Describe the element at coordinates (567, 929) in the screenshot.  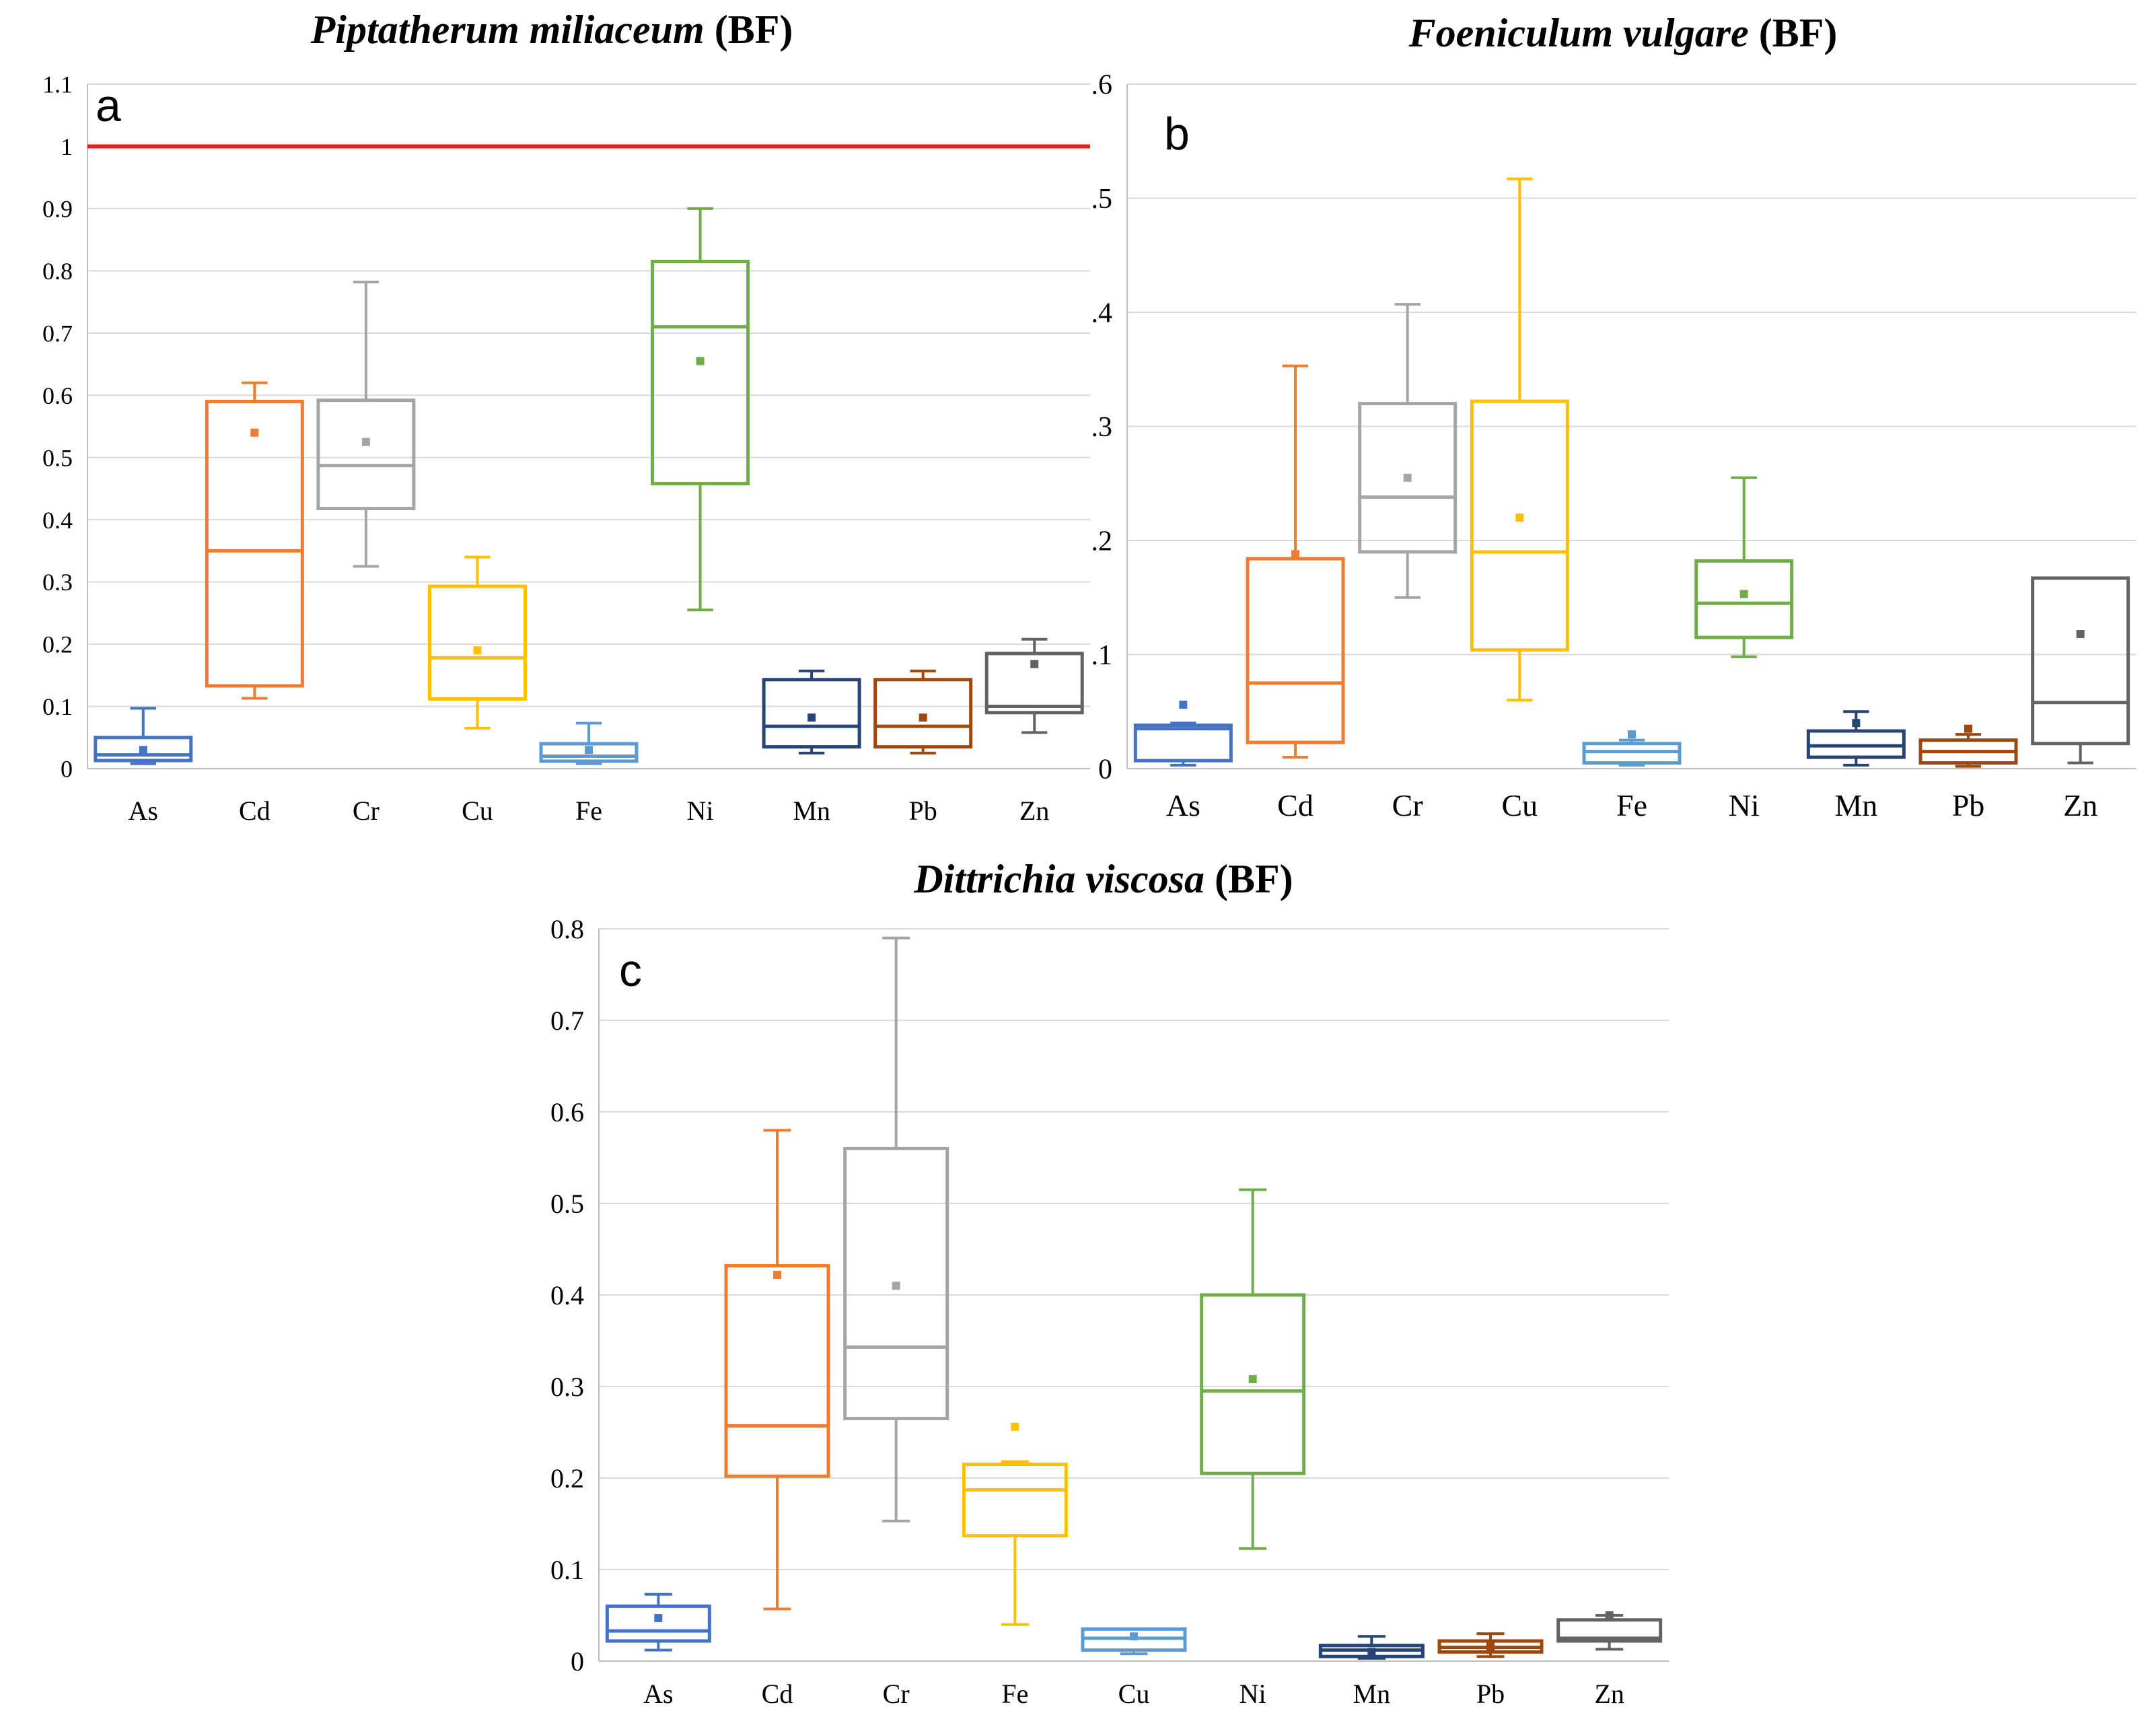
I see `panel-c-ytick-label: 0.8` at that location.